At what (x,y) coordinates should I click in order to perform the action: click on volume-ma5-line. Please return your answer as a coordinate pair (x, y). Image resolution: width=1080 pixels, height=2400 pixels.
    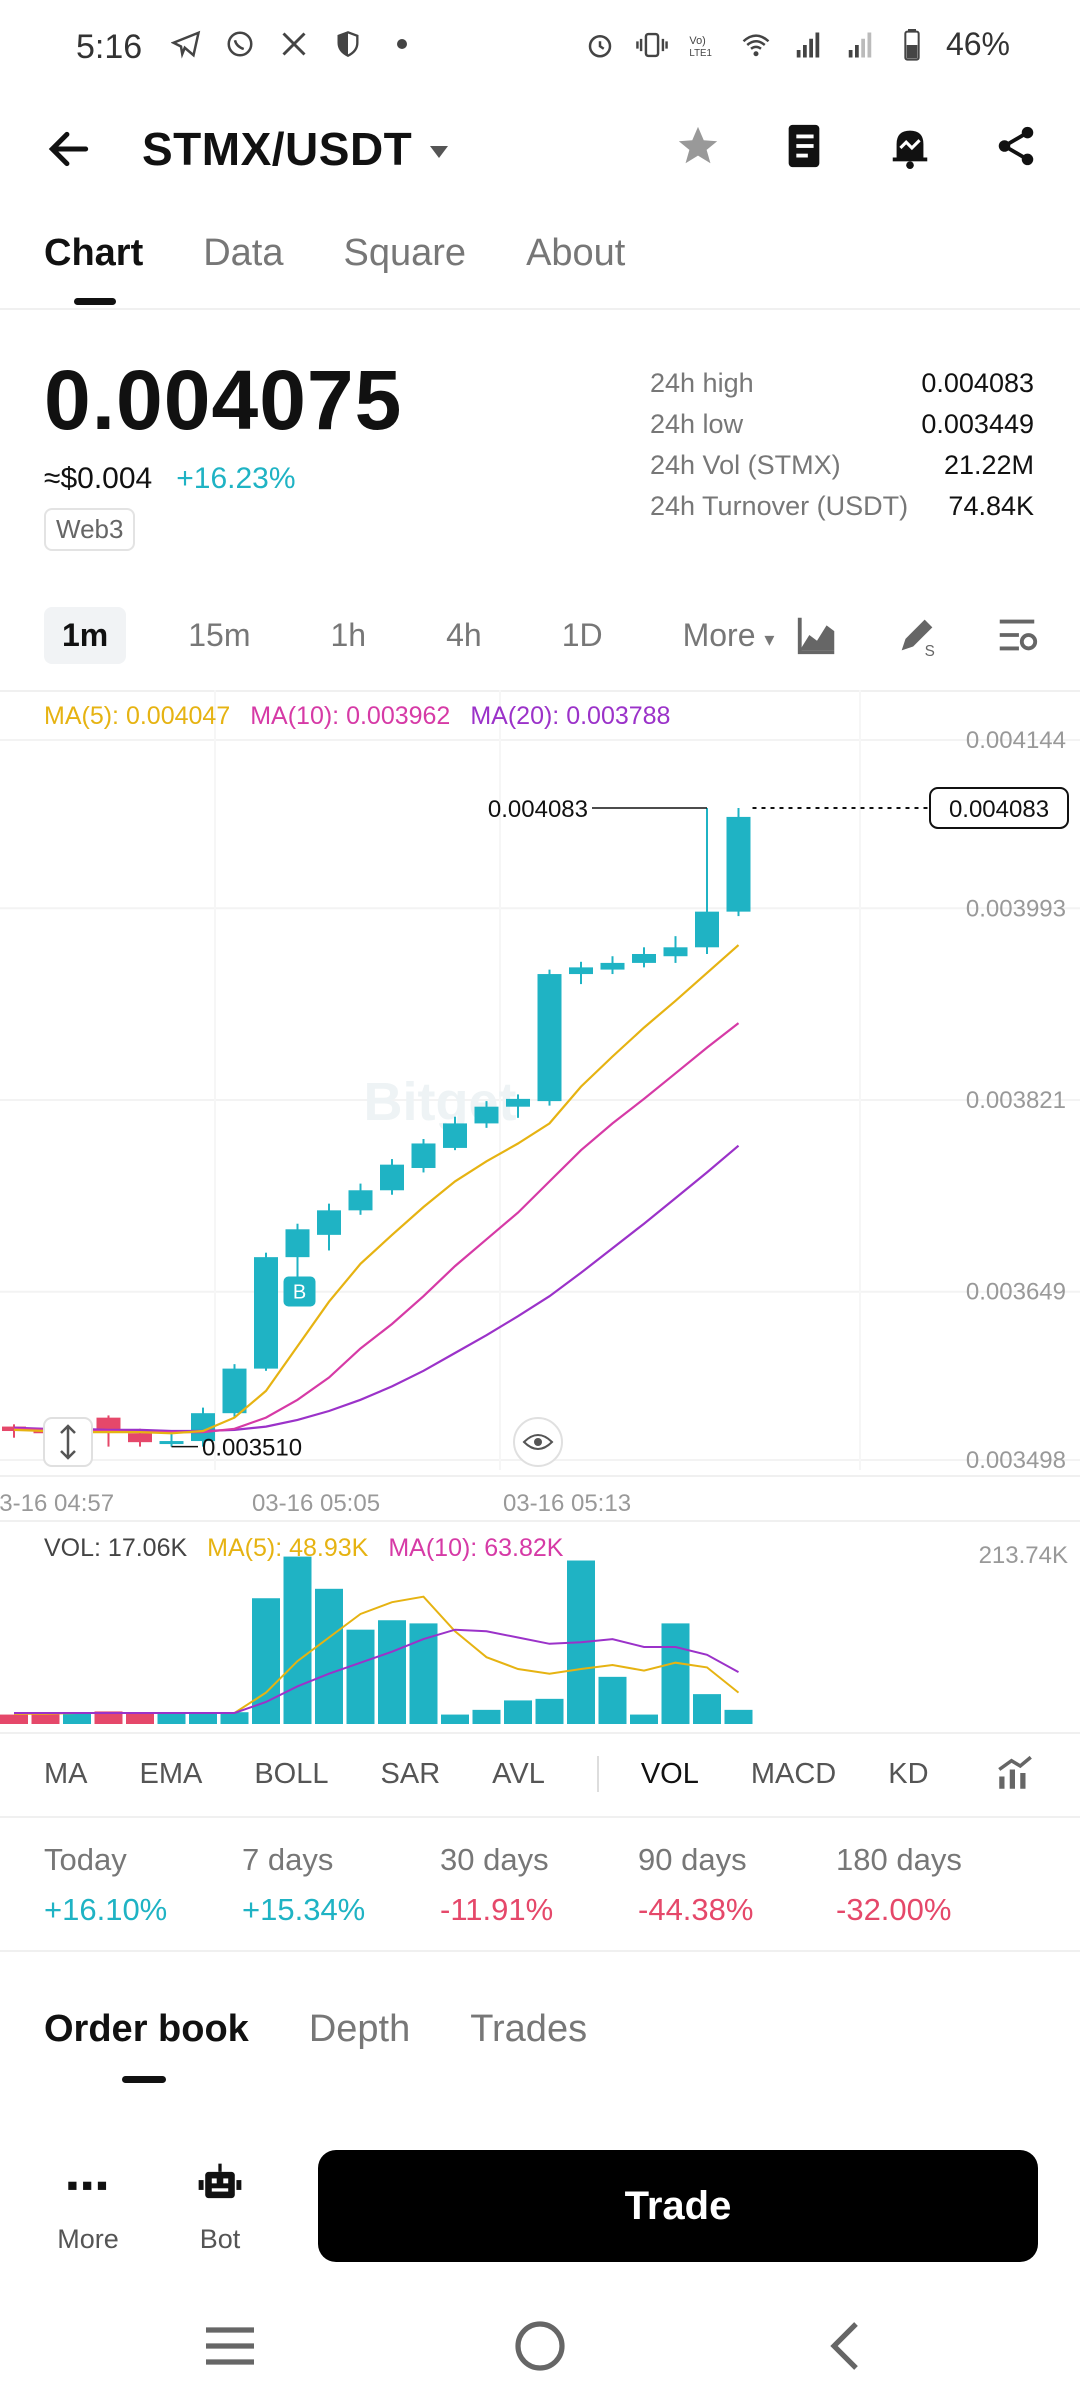
    Looking at the image, I should click on (377, 1655).